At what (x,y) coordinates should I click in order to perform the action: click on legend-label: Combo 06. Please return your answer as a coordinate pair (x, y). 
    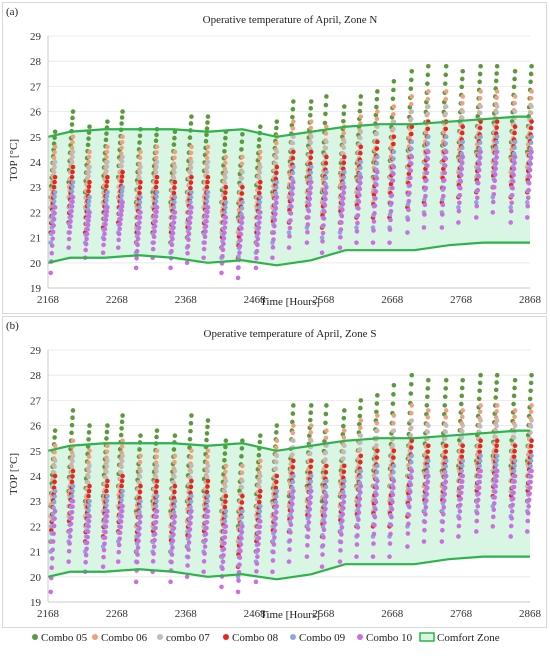
    Looking at the image, I should click on (124, 638).